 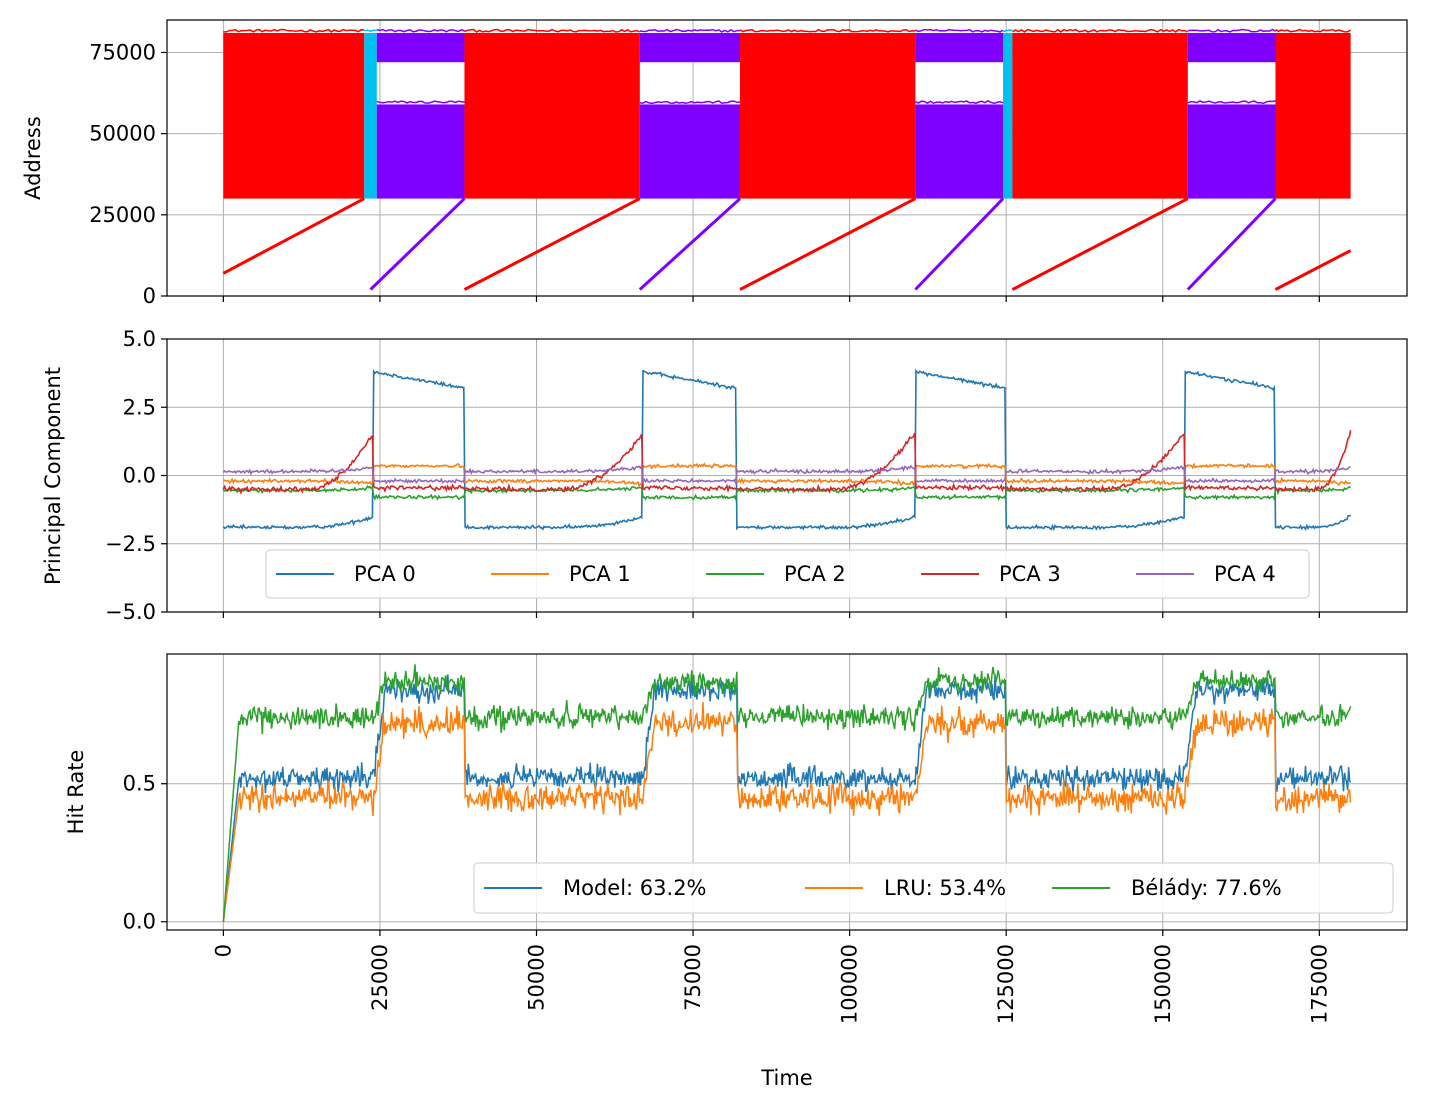 I want to click on hitrate-x-ticks: 0 25000 50000 75000 100000 125000 150000 175000, so click(x=771, y=977).